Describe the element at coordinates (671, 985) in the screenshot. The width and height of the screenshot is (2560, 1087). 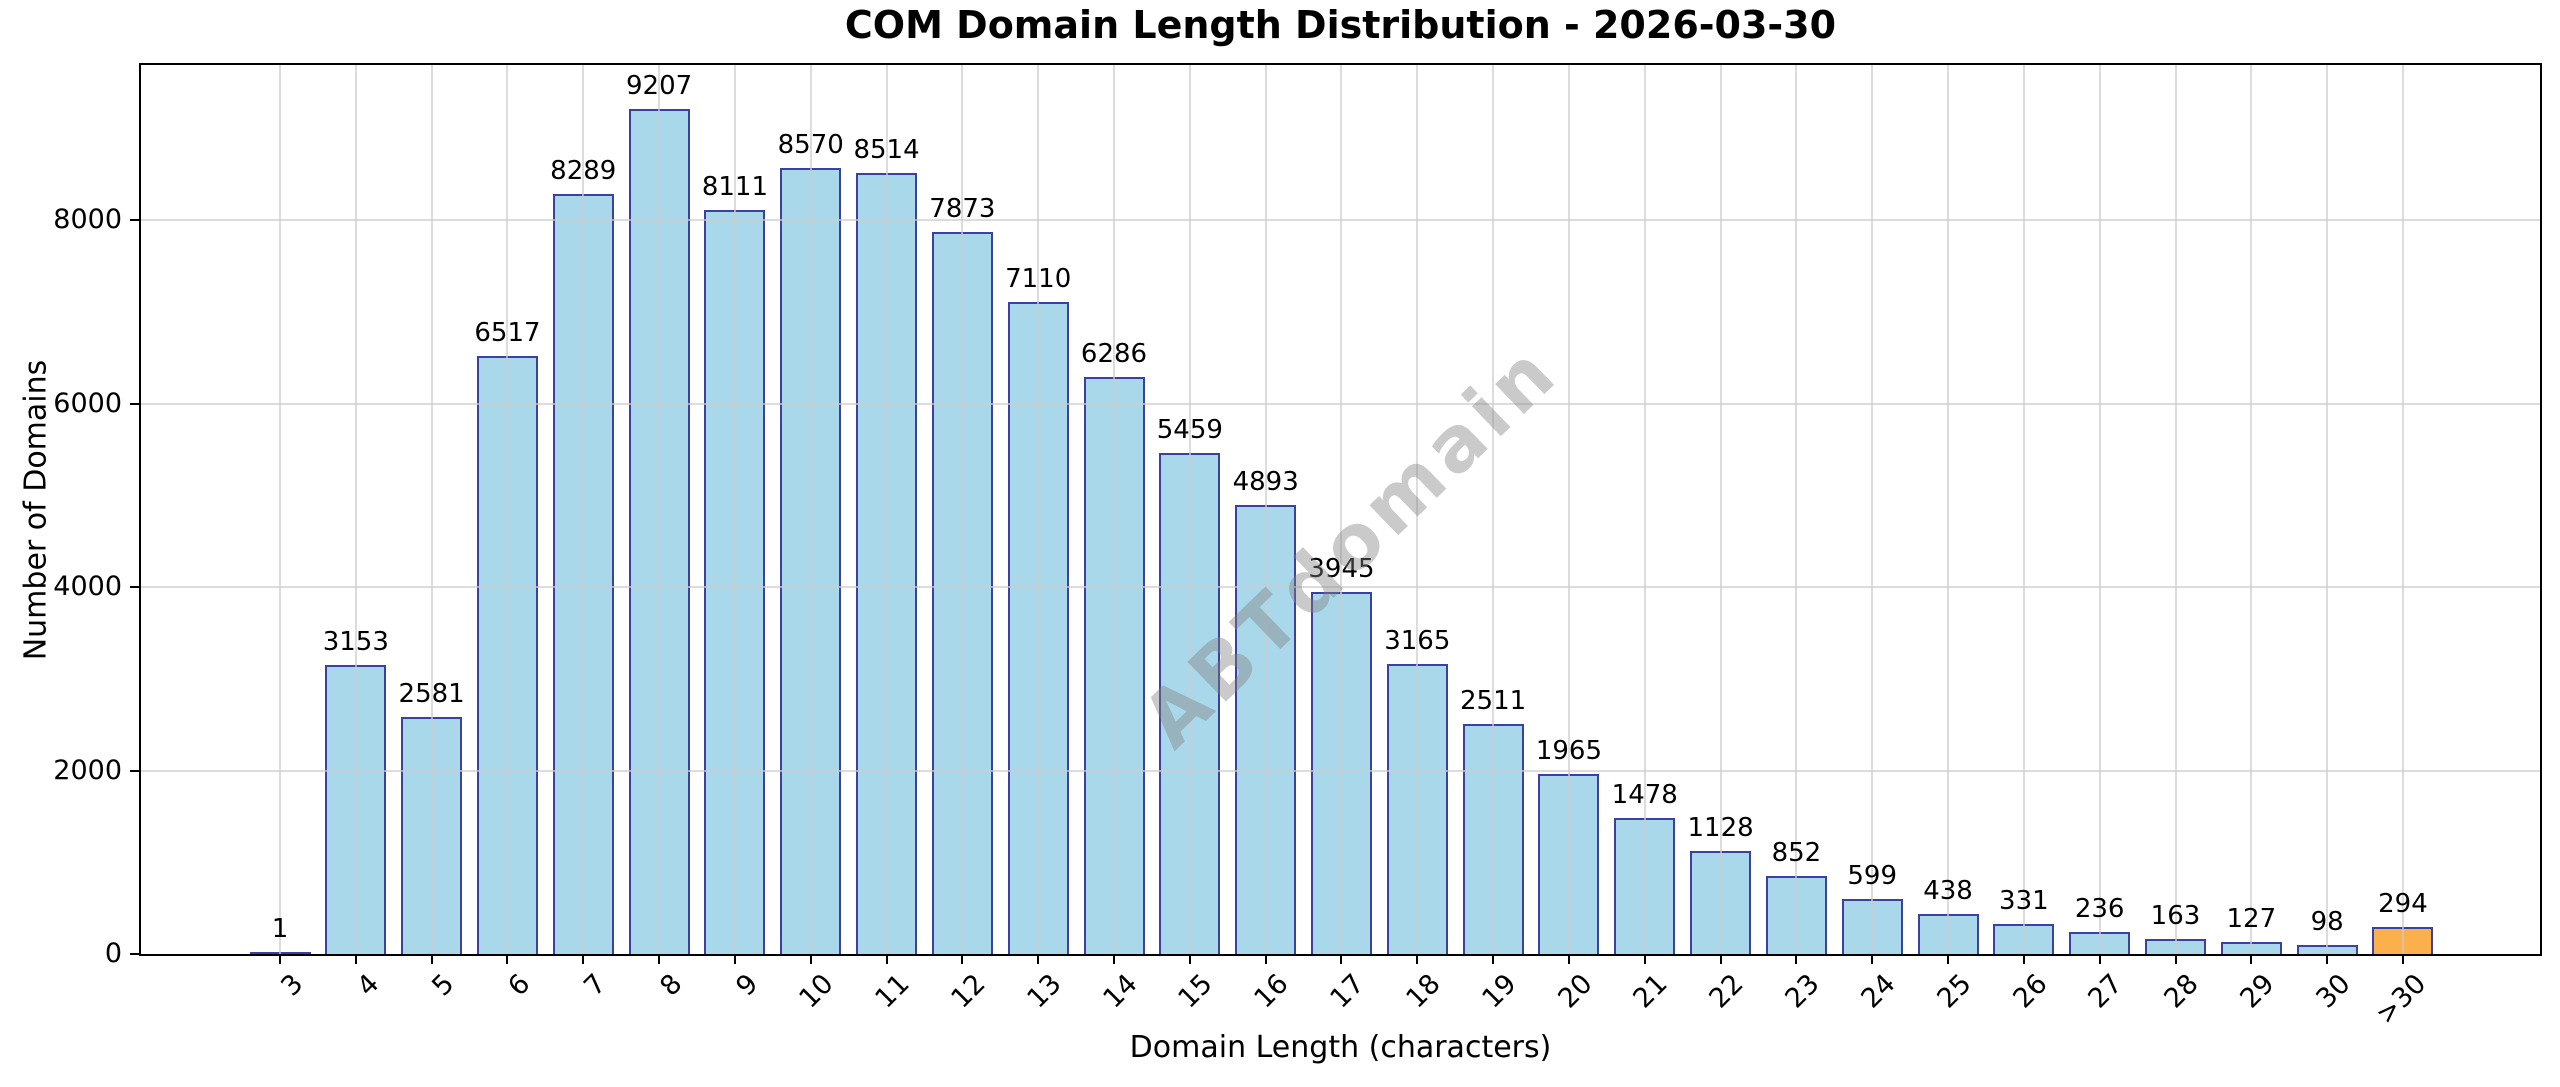
I see `x-tick-label: 8` at that location.